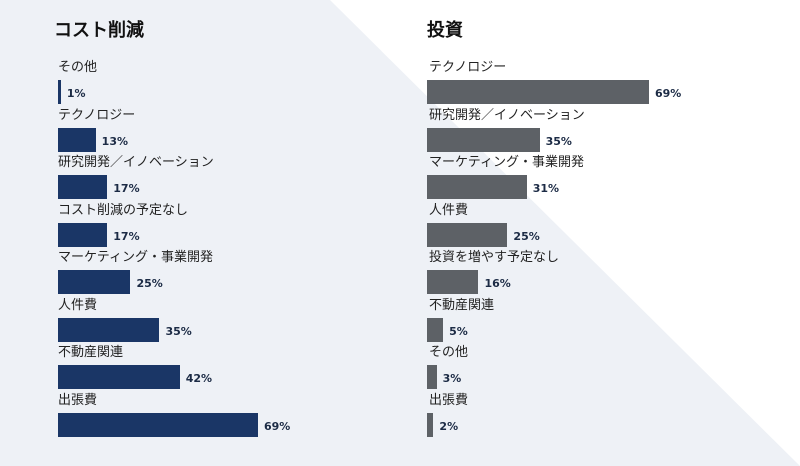 The image size is (800, 466). What do you see at coordinates (494, 257) in the screenshot?
I see `category-label: 投資を増やす予定なし` at bounding box center [494, 257].